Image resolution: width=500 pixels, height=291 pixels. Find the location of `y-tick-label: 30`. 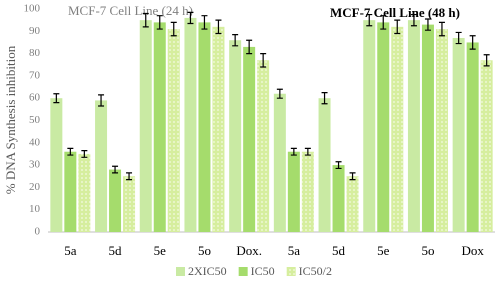

y-tick-label: 30 is located at coordinates (35, 165).